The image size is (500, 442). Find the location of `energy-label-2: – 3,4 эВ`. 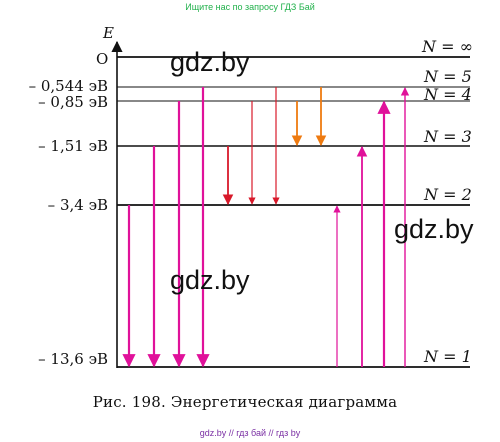

energy-label-2: – 3,4 эВ is located at coordinates (78, 205).